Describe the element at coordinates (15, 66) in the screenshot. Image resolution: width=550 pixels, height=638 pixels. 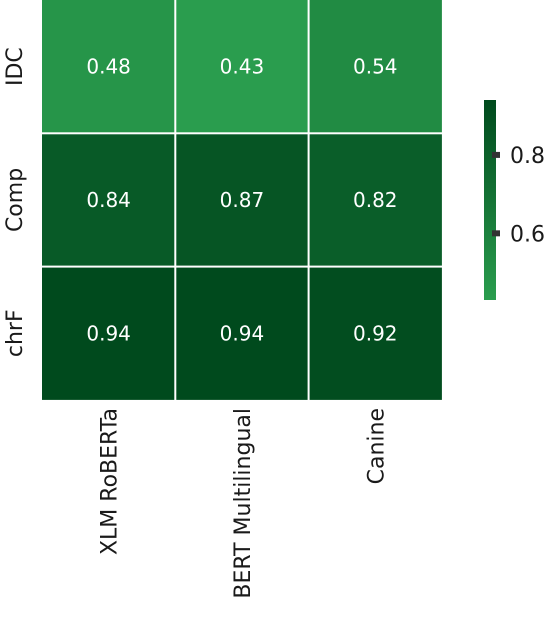
I see `row-label: IDC` at that location.